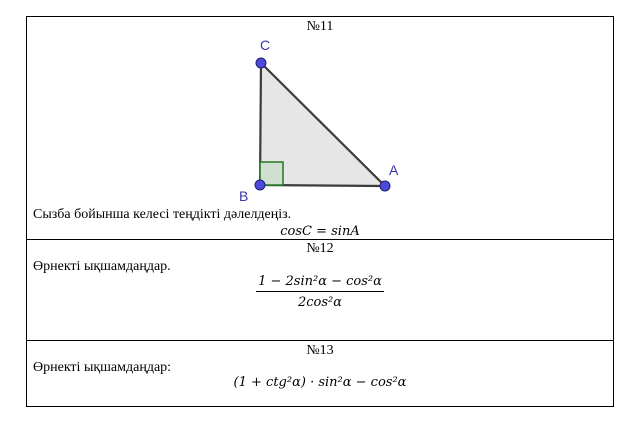 The image size is (630, 433). I want to click on triangle-figure: C B A, so click(319, 120).